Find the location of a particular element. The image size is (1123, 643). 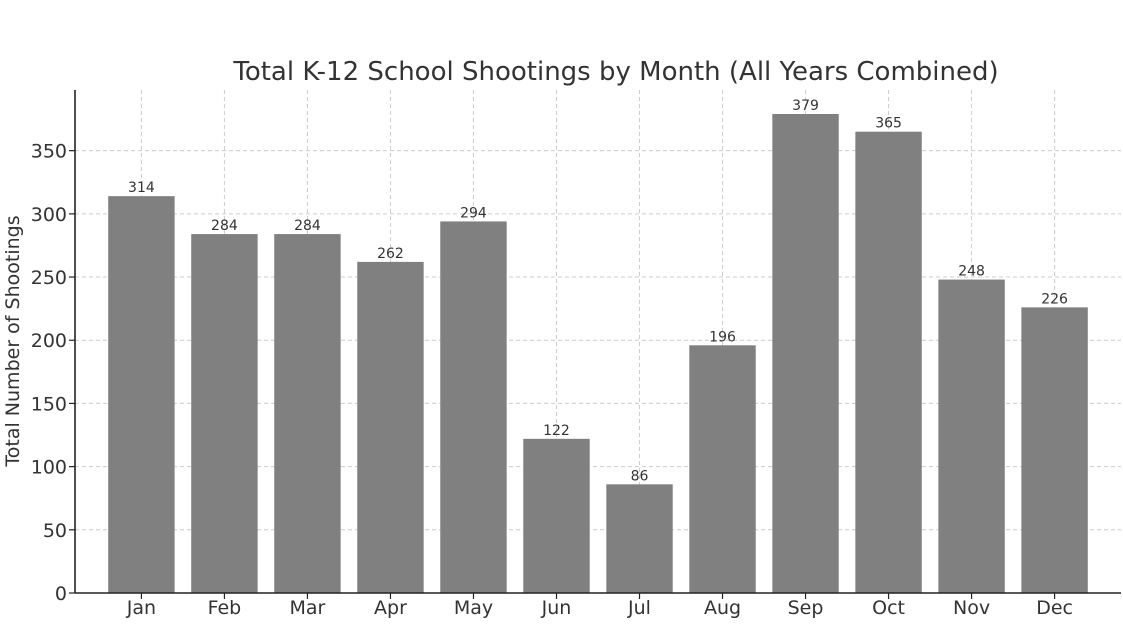

y-tick-label: 350 is located at coordinates (49, 152).